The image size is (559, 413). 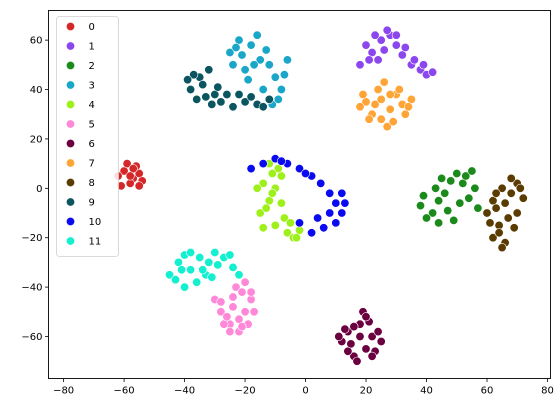 What do you see at coordinates (124, 391) in the screenshot?
I see `x-tick-label: −60` at bounding box center [124, 391].